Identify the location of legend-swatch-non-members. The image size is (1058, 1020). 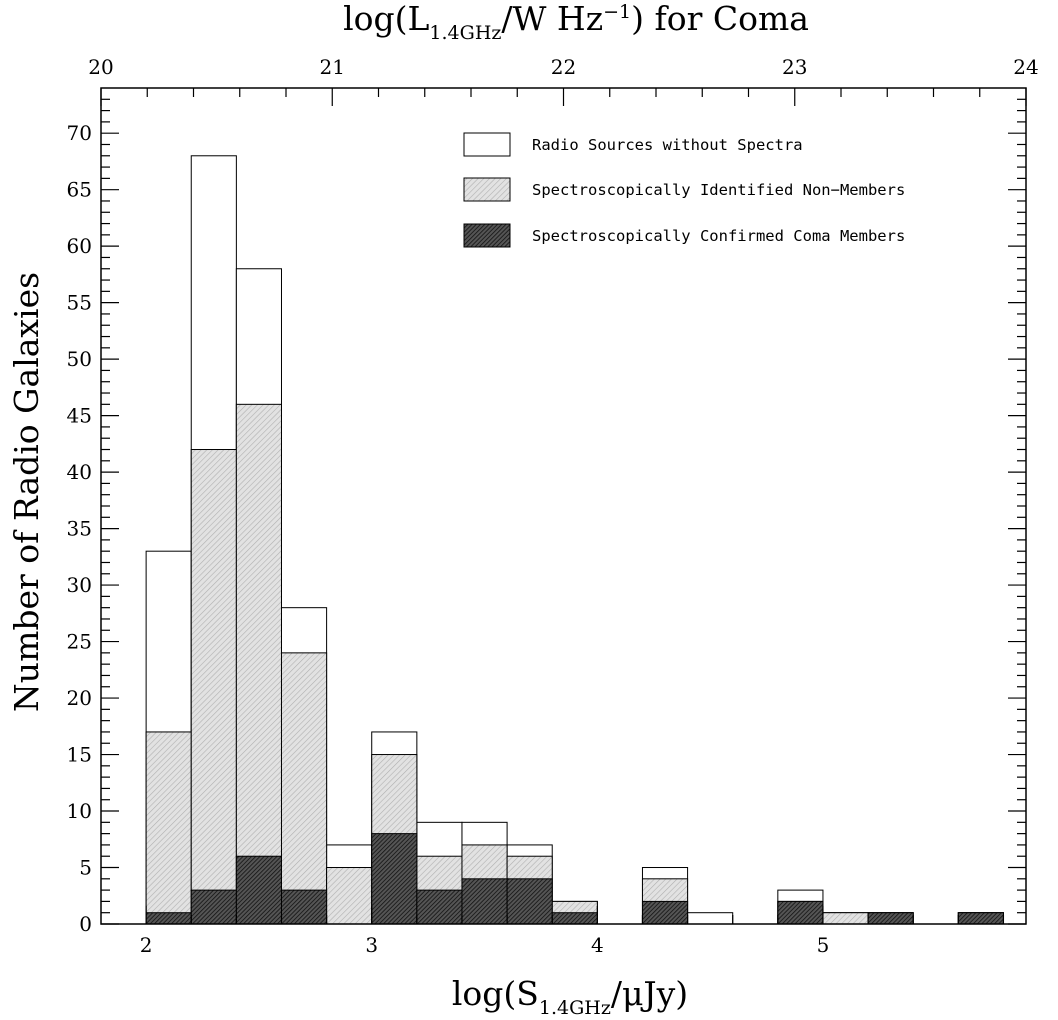
(487, 189).